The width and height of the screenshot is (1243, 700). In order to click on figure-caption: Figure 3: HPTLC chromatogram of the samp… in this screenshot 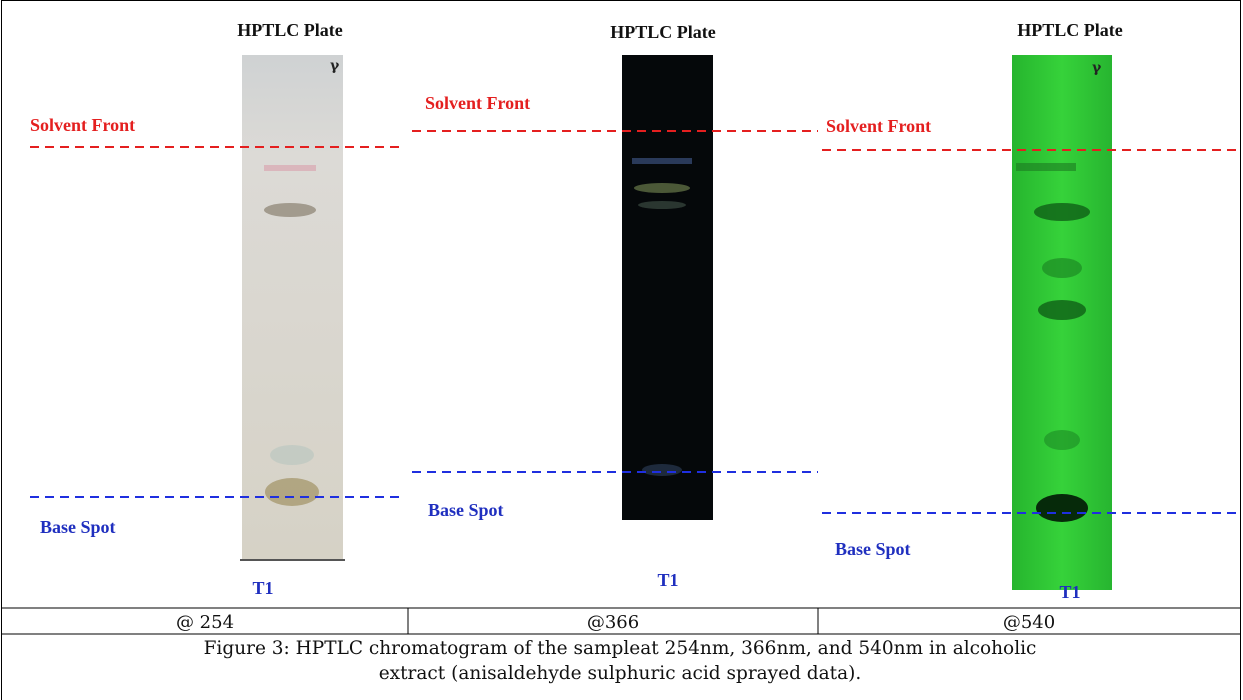, I will do `click(620, 661)`.